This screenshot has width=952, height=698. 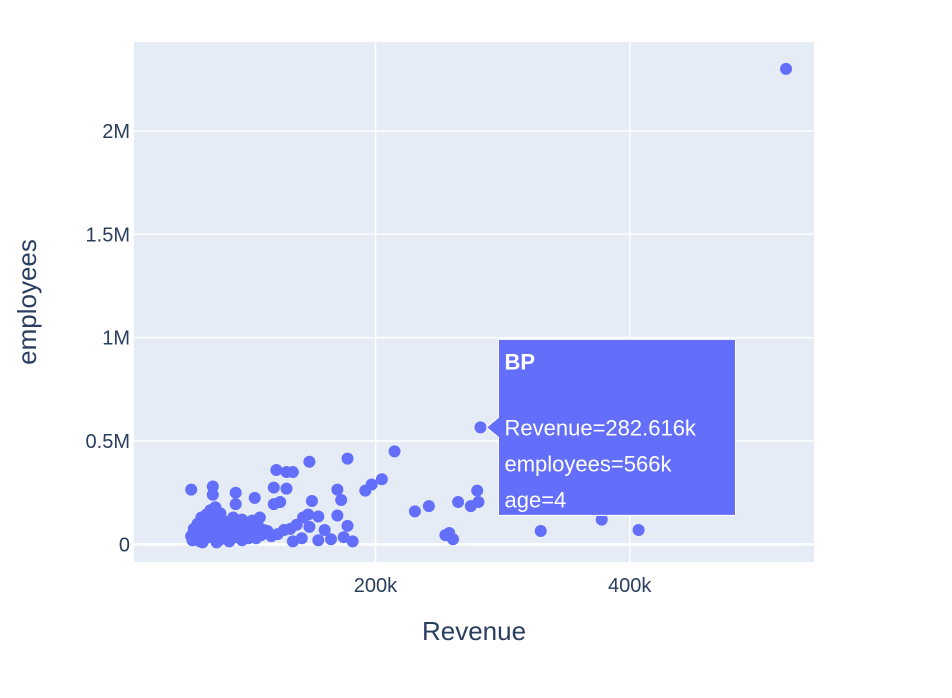 What do you see at coordinates (536, 499) in the screenshot?
I see `tooltip-line-age: age=4` at bounding box center [536, 499].